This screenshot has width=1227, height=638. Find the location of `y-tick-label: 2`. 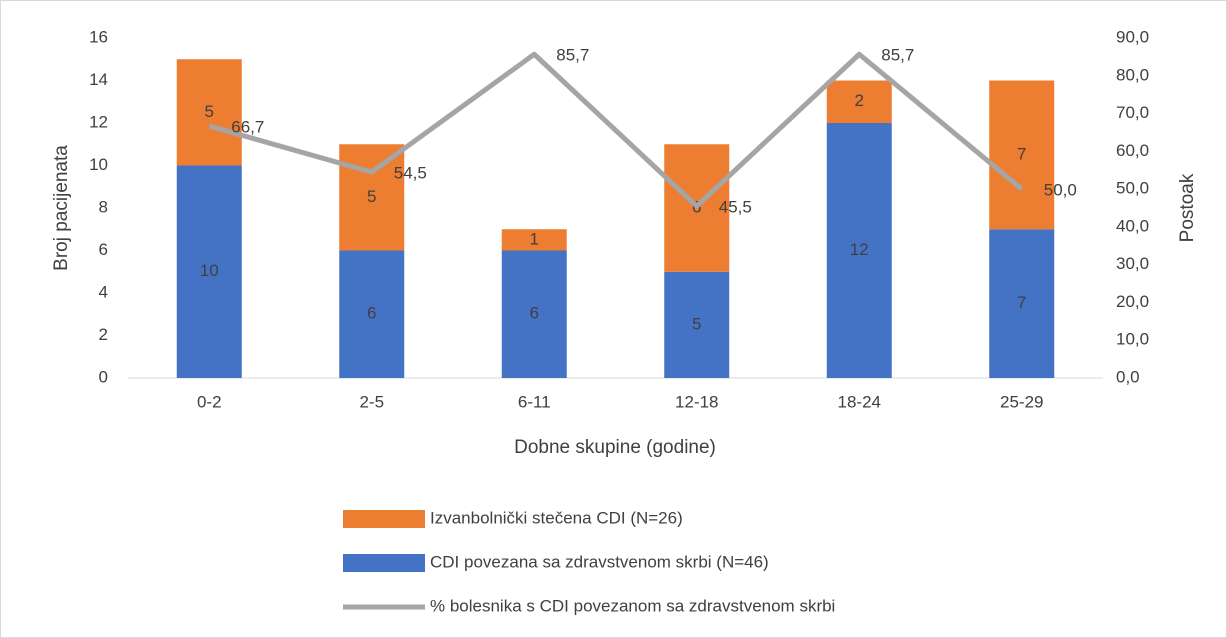

y-tick-label: 2 is located at coordinates (103, 334).